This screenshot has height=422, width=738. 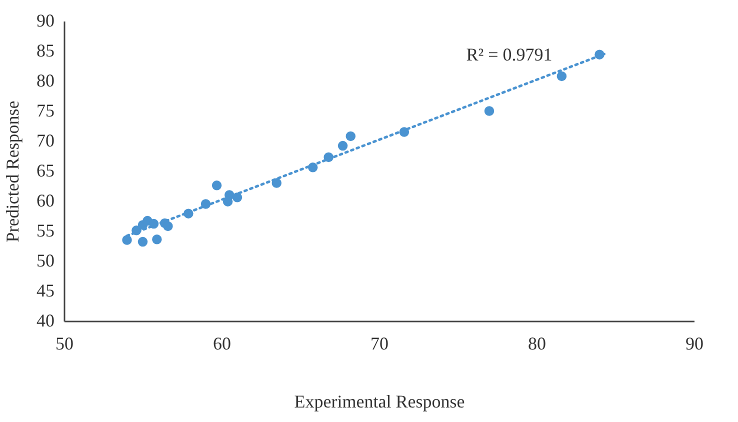 I want to click on y-tick-label: 60, so click(x=45, y=200).